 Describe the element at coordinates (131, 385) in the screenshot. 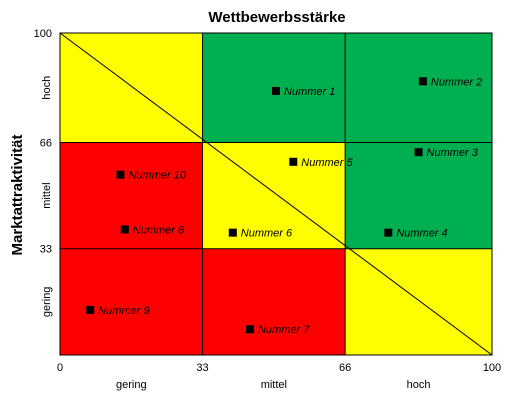

I see `x-zone-label: gering` at that location.